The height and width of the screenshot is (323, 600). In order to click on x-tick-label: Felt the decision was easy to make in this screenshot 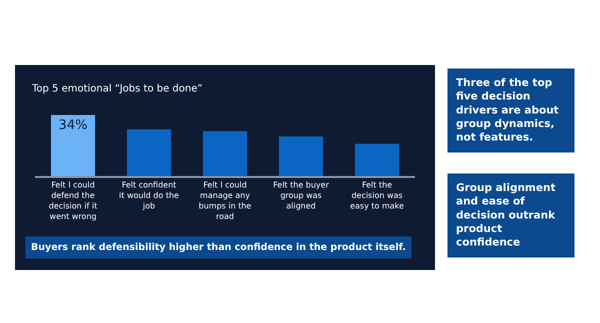, I will do `click(377, 195)`.